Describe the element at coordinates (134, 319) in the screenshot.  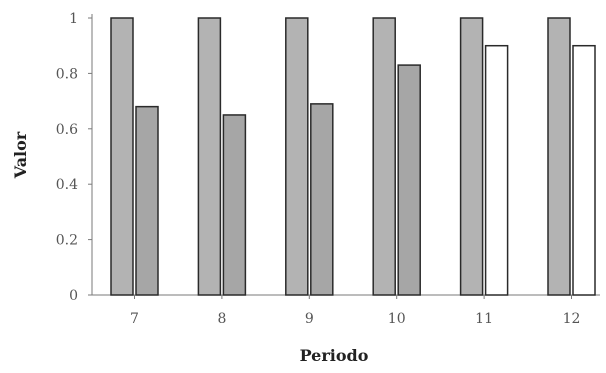
I see `x-tick-label: 7` at that location.